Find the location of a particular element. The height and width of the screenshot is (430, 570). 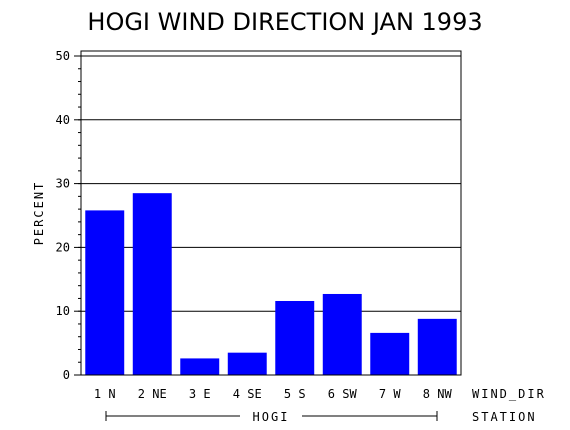

y-tick-label: 50 is located at coordinates (63, 56).